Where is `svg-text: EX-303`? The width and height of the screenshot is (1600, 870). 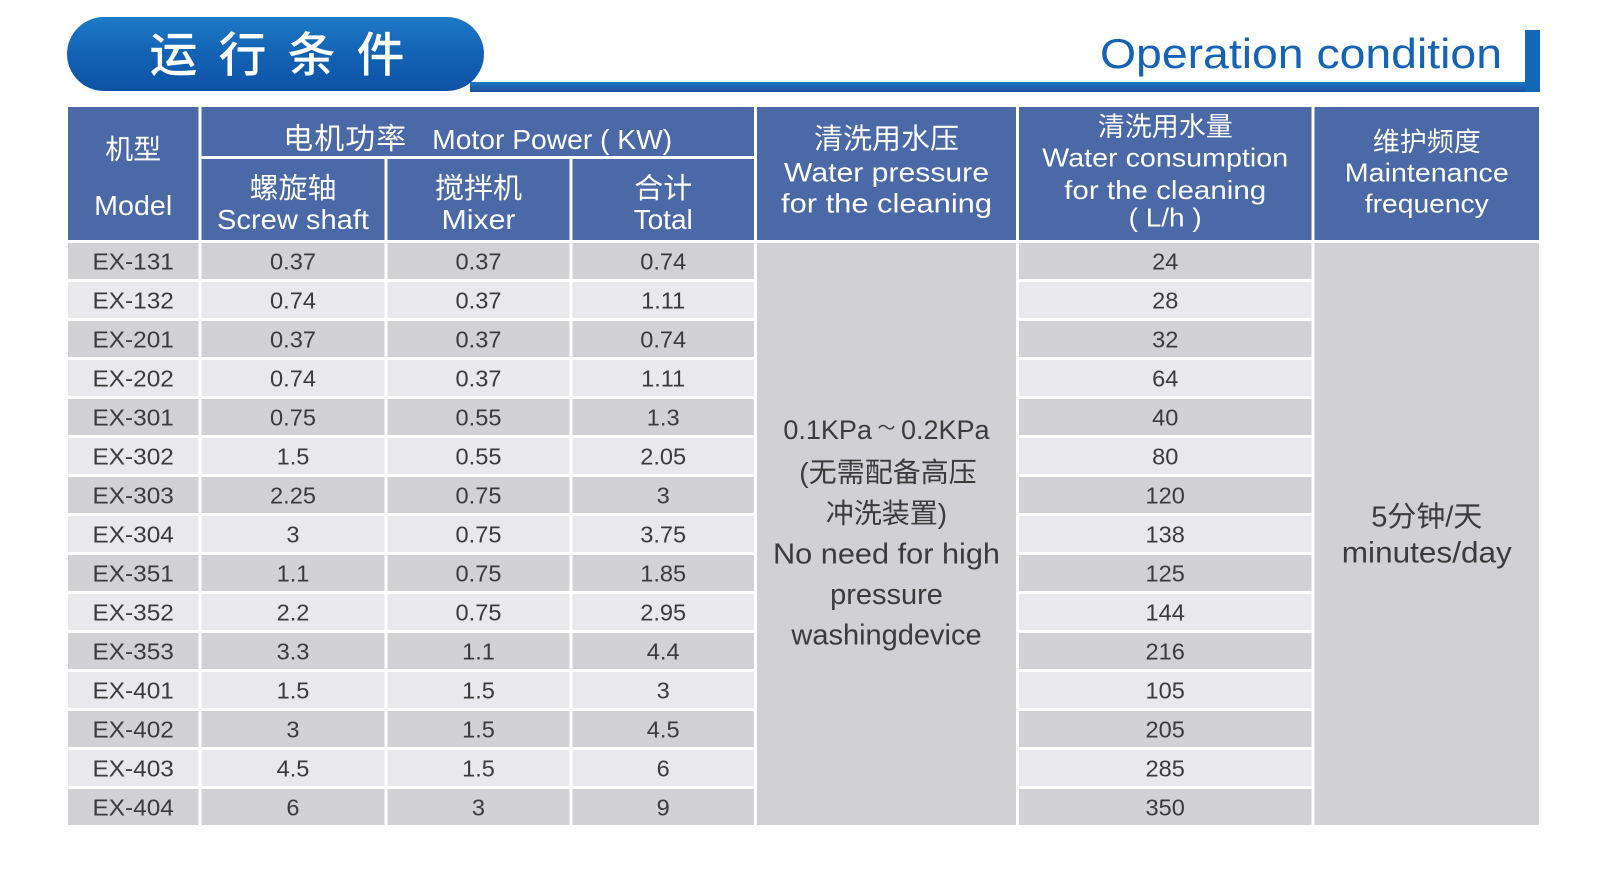
svg-text: EX-303 is located at coordinates (133, 495).